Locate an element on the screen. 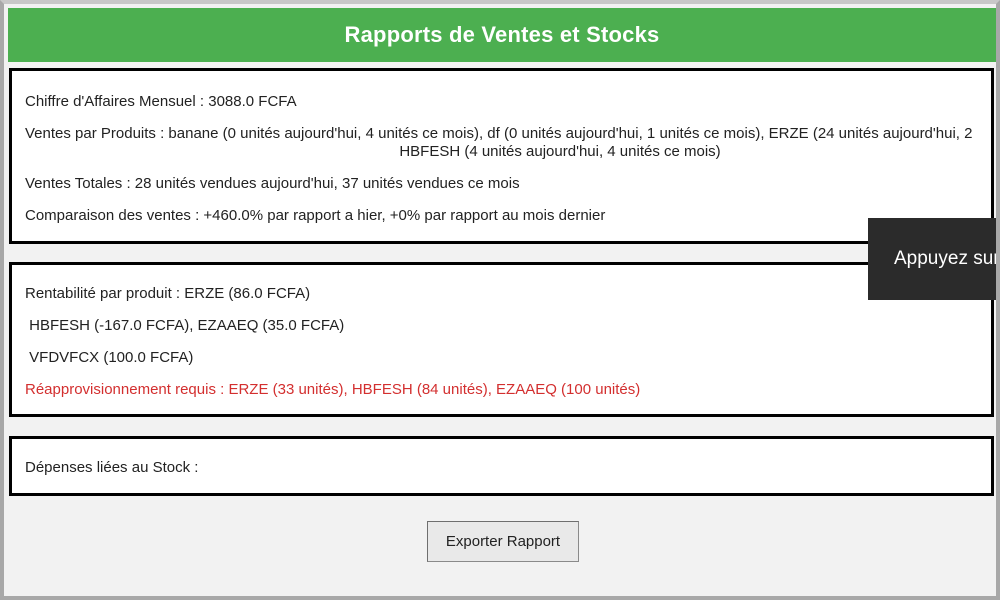  export-report-button: Exporter Rapport is located at coordinates (503, 541).